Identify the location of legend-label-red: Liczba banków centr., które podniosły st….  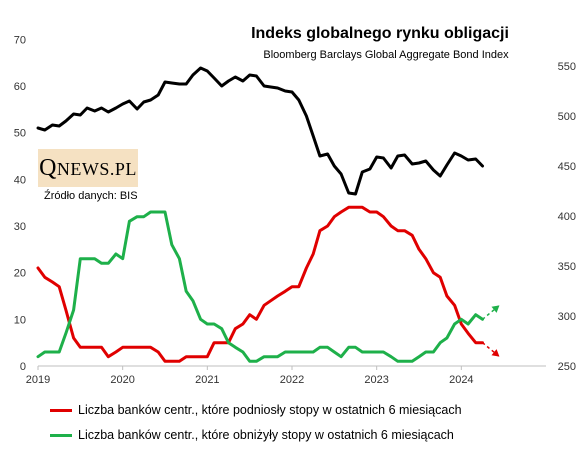
(270, 410).